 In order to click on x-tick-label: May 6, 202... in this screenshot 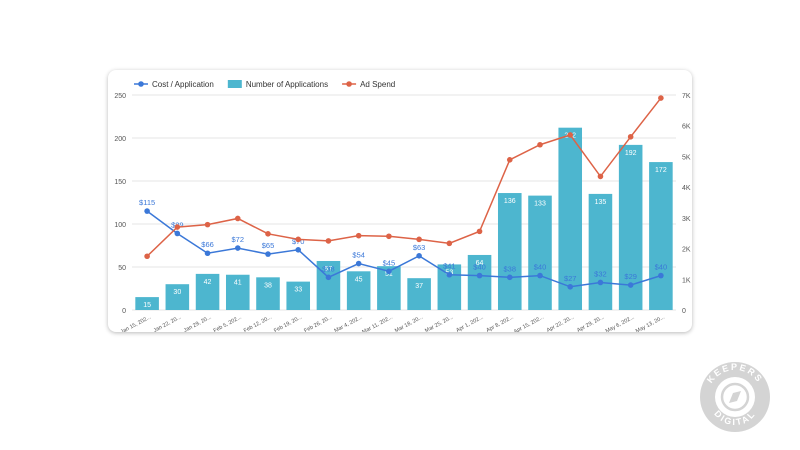, I will do `click(620, 323)`.